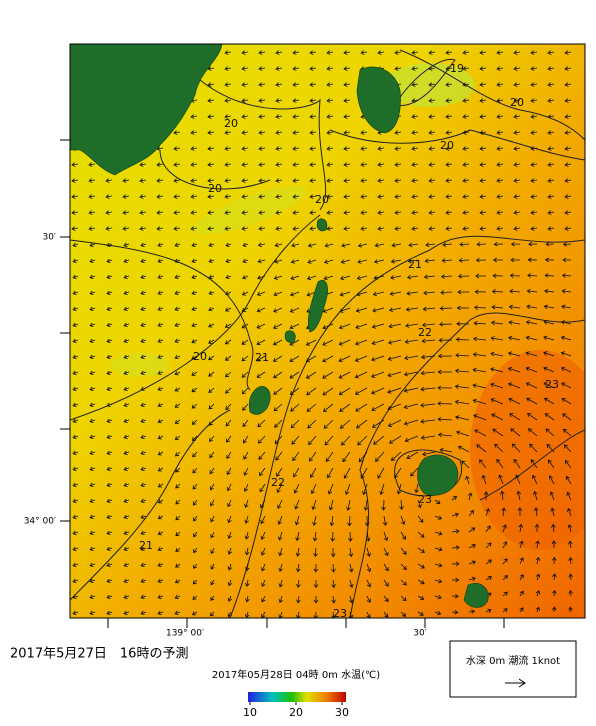 Image resolution: width=596 pixels, height=726 pixels. What do you see at coordinates (162, 315) in the screenshot?
I see `contour-line` at bounding box center [162, 315].